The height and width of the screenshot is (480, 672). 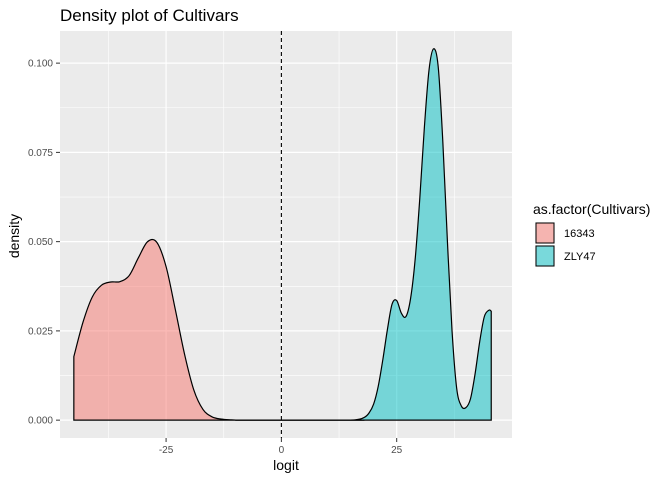 I want to click on y-tick-label: 0.100, so click(x=40, y=64).